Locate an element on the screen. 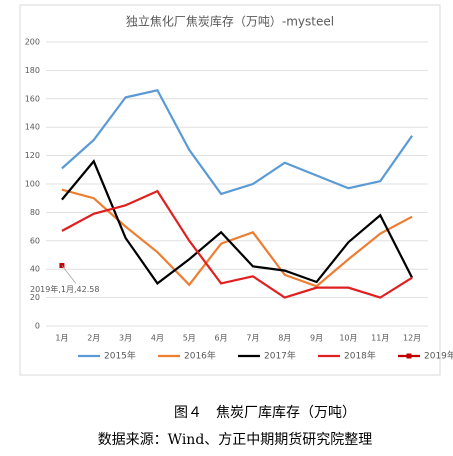 The image size is (453, 456). y-tick-label: 80 is located at coordinates (35, 212).